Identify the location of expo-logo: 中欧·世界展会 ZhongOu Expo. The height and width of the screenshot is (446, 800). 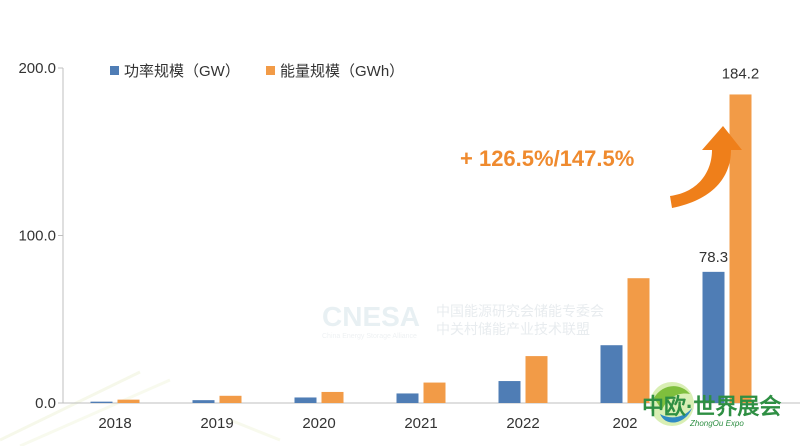
(711, 405).